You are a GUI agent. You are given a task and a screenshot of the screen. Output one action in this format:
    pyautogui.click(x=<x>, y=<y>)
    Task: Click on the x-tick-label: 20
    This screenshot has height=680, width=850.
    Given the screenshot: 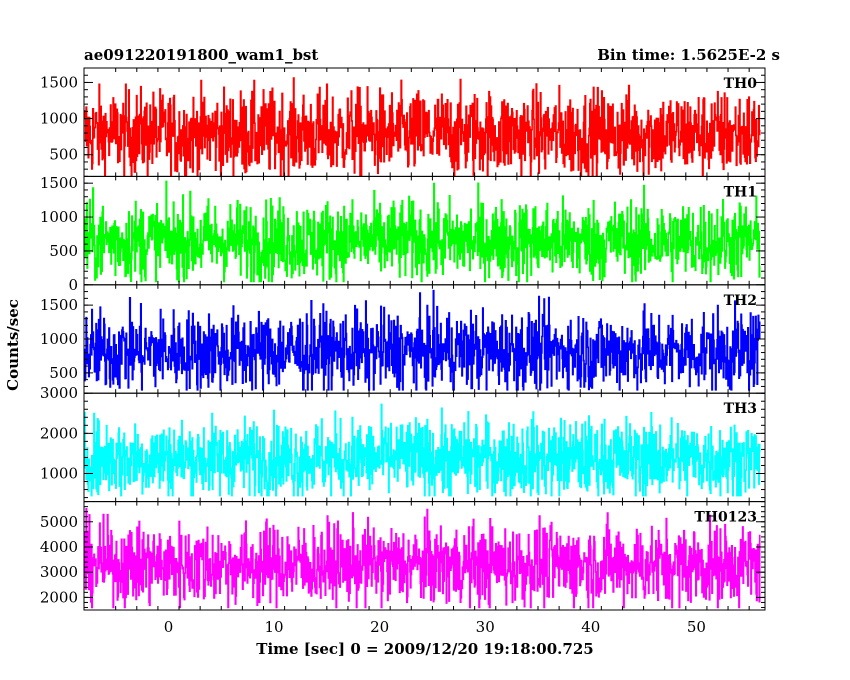 What is the action you would take?
    pyautogui.click(x=379, y=627)
    